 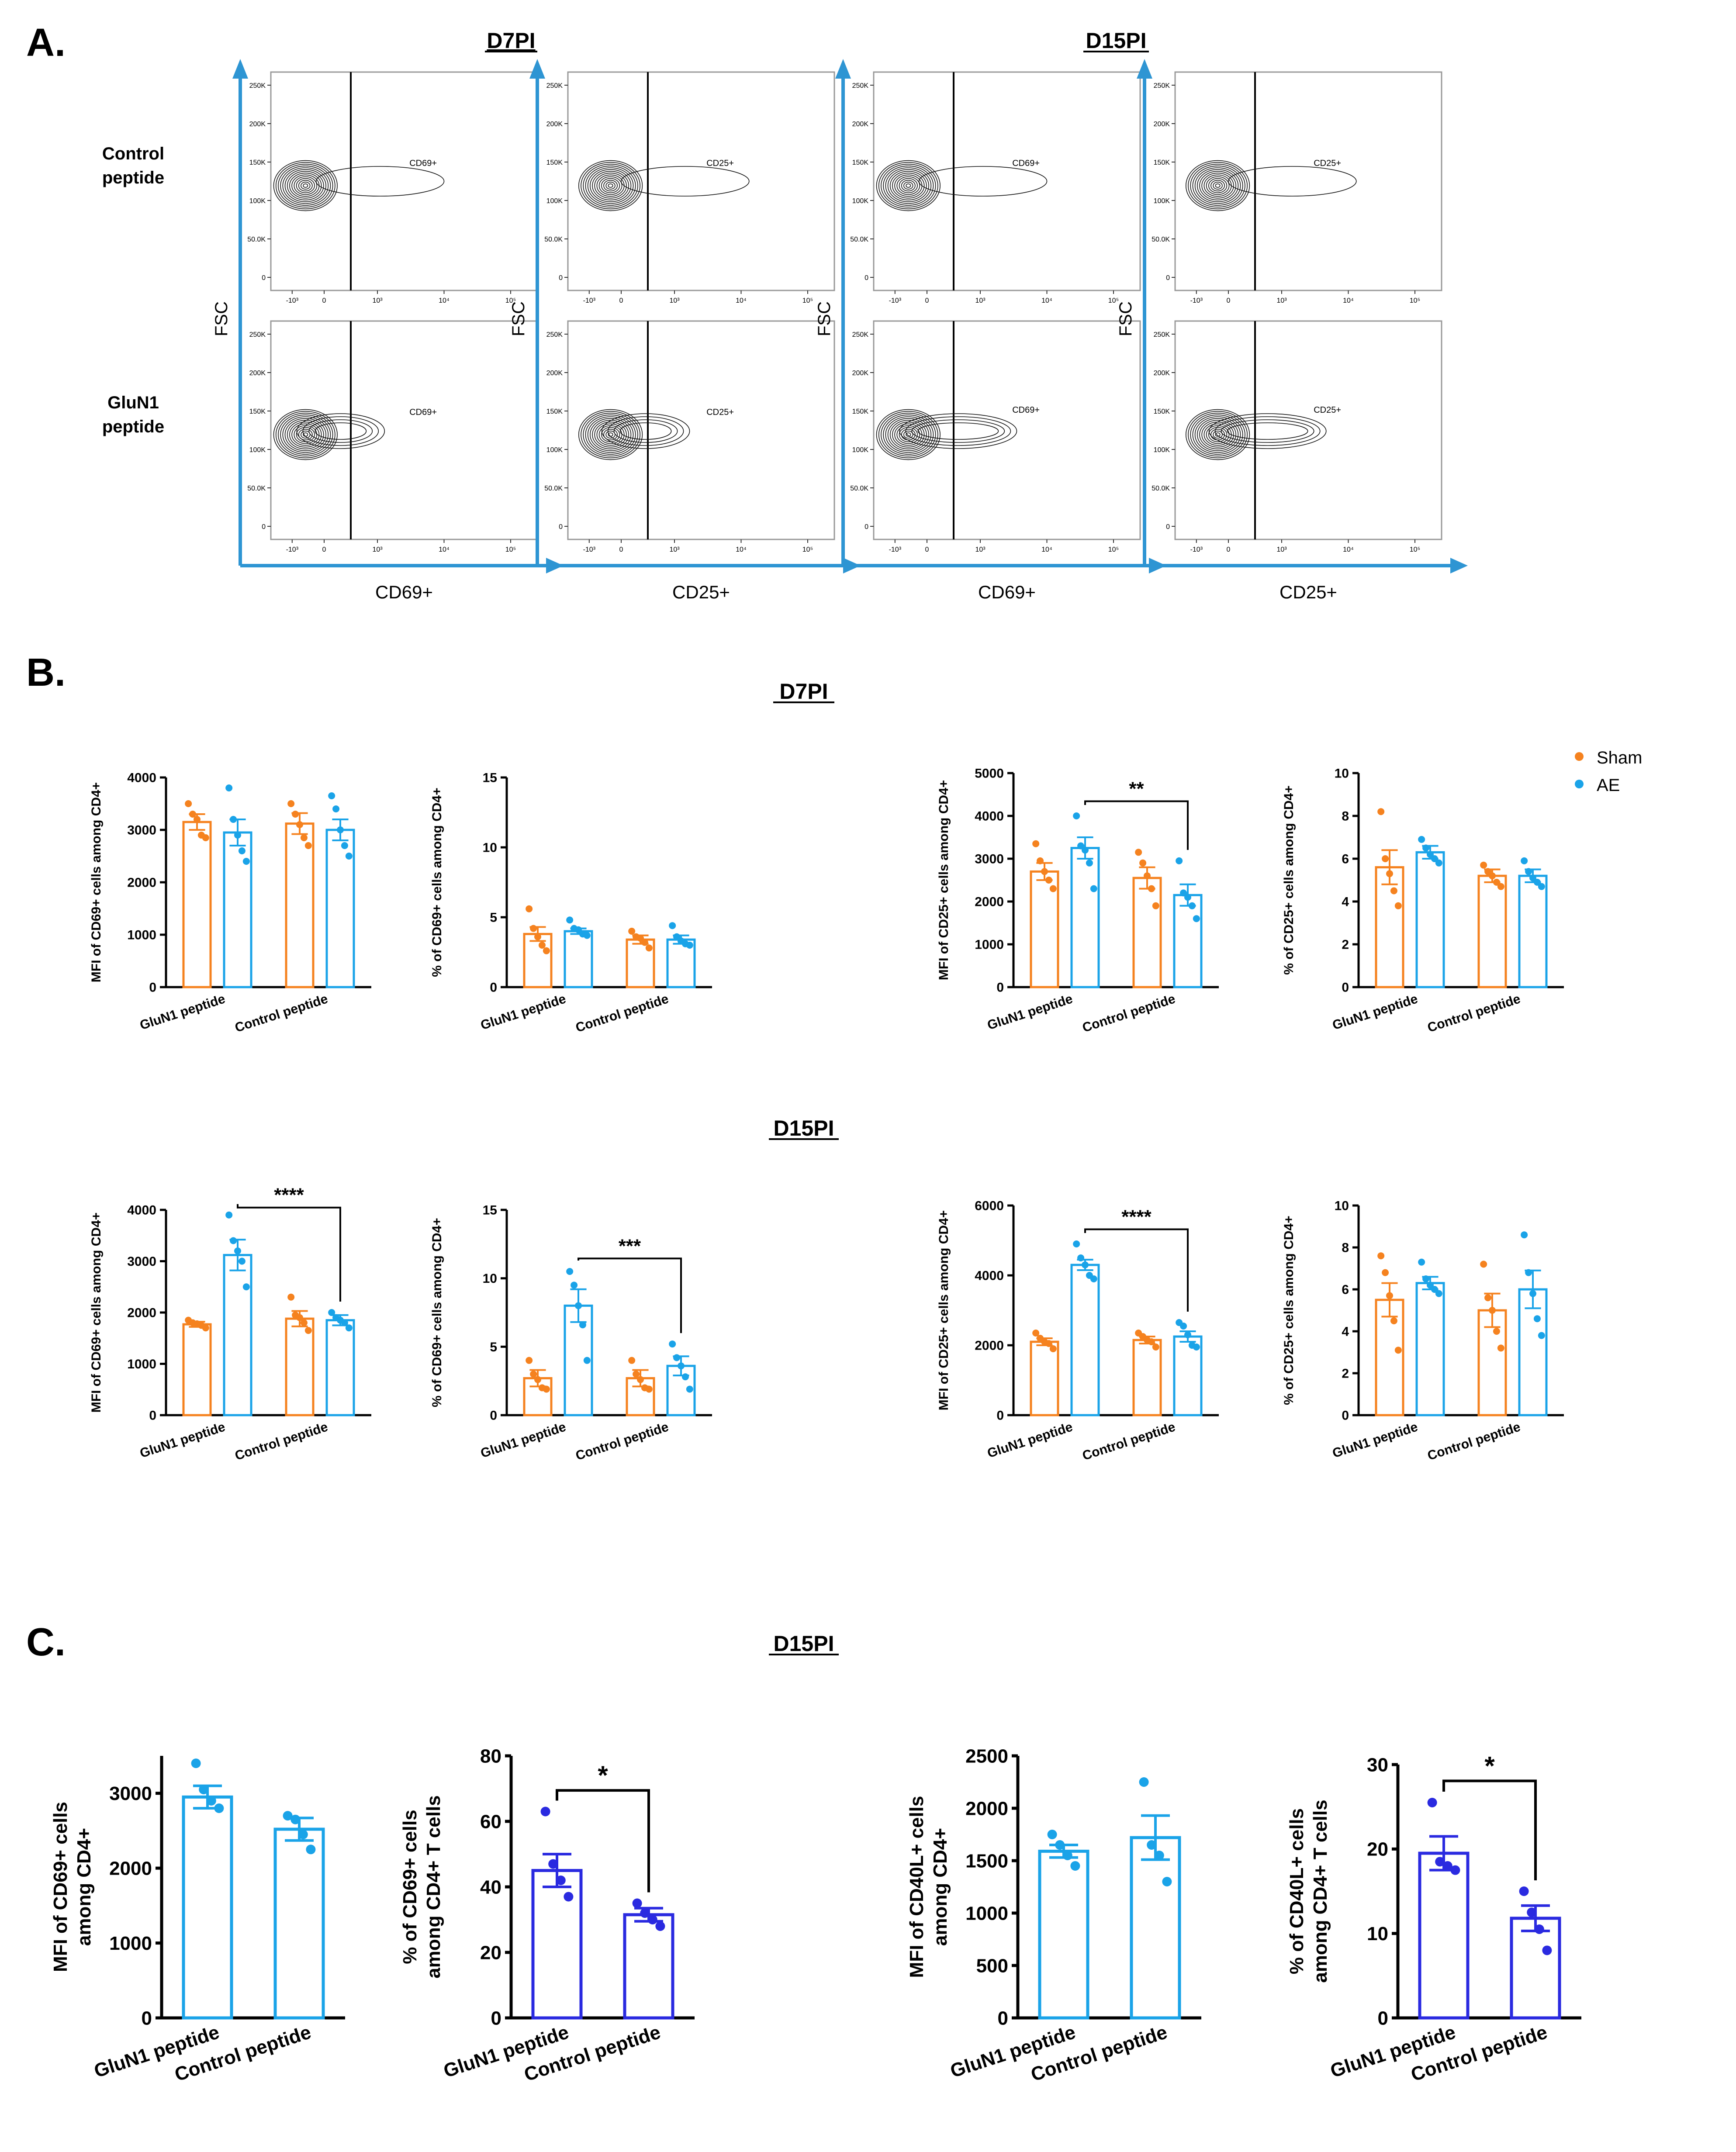 What do you see at coordinates (917, 1887) in the screenshot?
I see `y-axis-label: MFI of CD40L+ cells` at bounding box center [917, 1887].